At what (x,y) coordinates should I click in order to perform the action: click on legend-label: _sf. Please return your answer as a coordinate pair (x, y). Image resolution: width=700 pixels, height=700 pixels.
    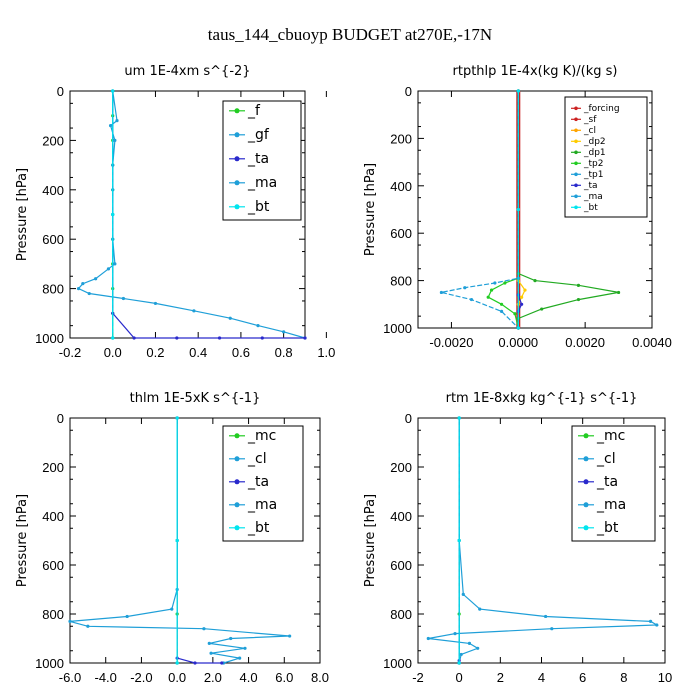
    Looking at the image, I should click on (590, 120).